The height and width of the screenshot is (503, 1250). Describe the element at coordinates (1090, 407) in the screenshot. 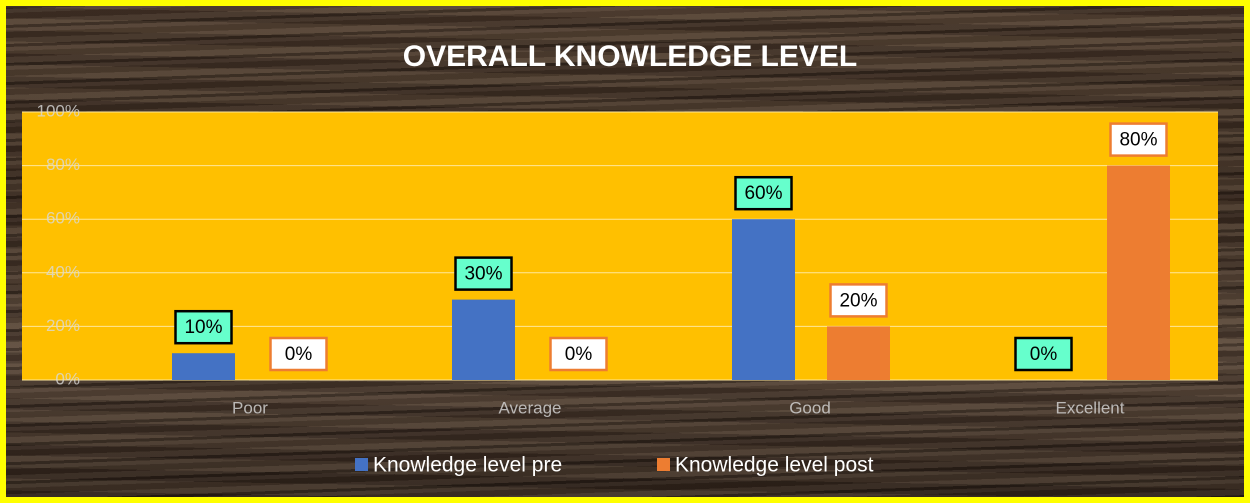

I see `x-tick-label: Excellent` at that location.